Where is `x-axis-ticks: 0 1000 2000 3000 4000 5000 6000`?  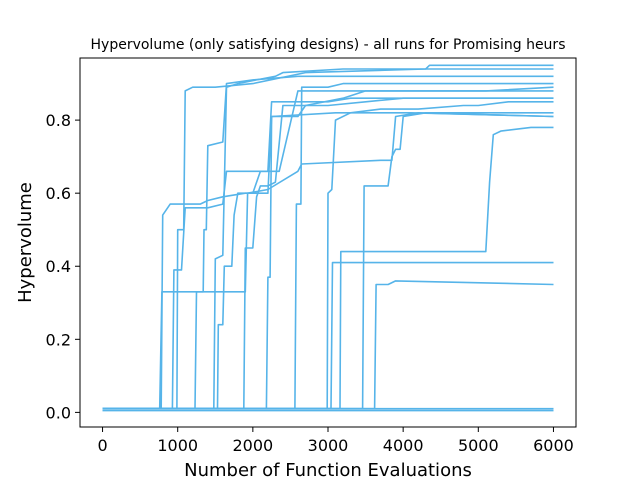 x-axis-ticks: 0 1000 2000 3000 4000 5000 6000 is located at coordinates (335, 441).